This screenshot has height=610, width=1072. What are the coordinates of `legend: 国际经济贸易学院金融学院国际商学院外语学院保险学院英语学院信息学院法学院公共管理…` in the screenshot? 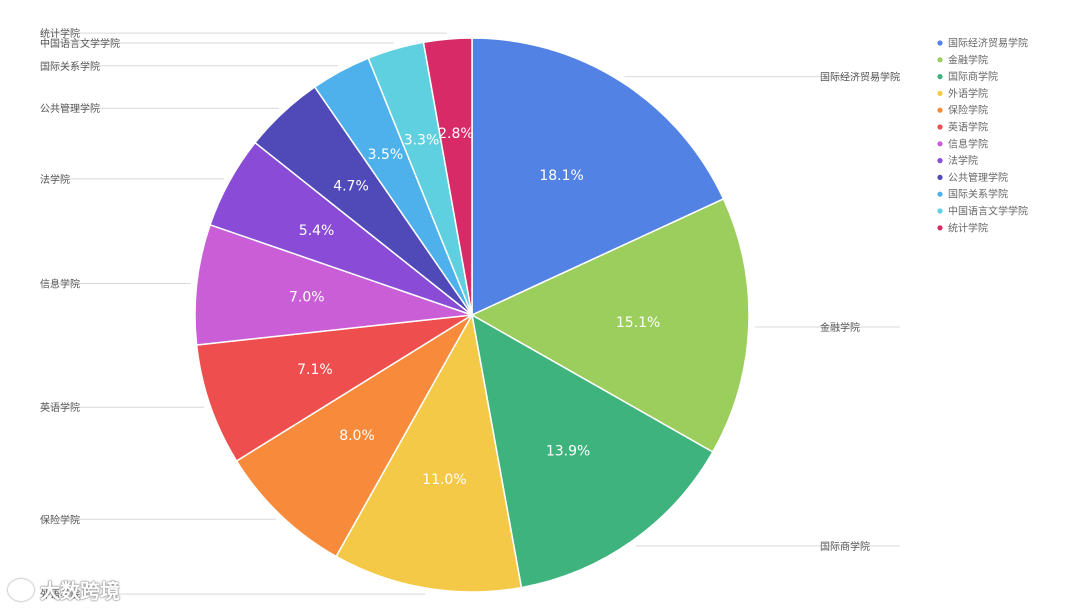 It's located at (982, 135).